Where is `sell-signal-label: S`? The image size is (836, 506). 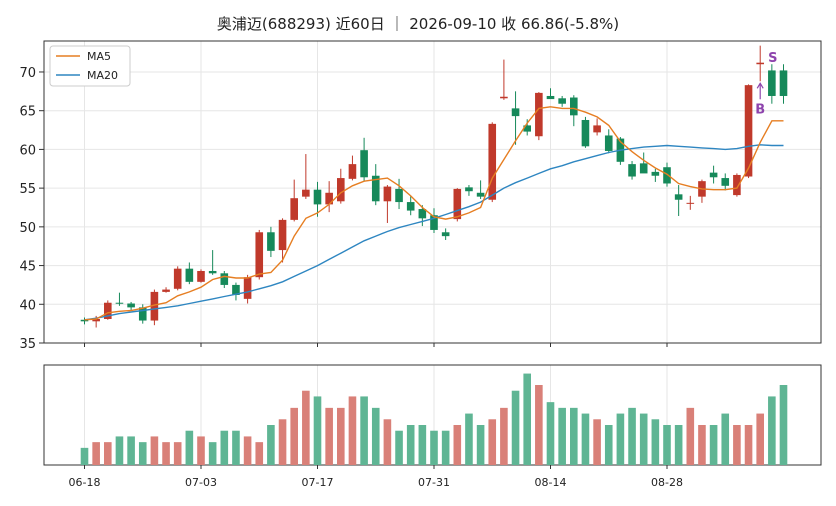
sell-signal-label: S is located at coordinates (772, 58).